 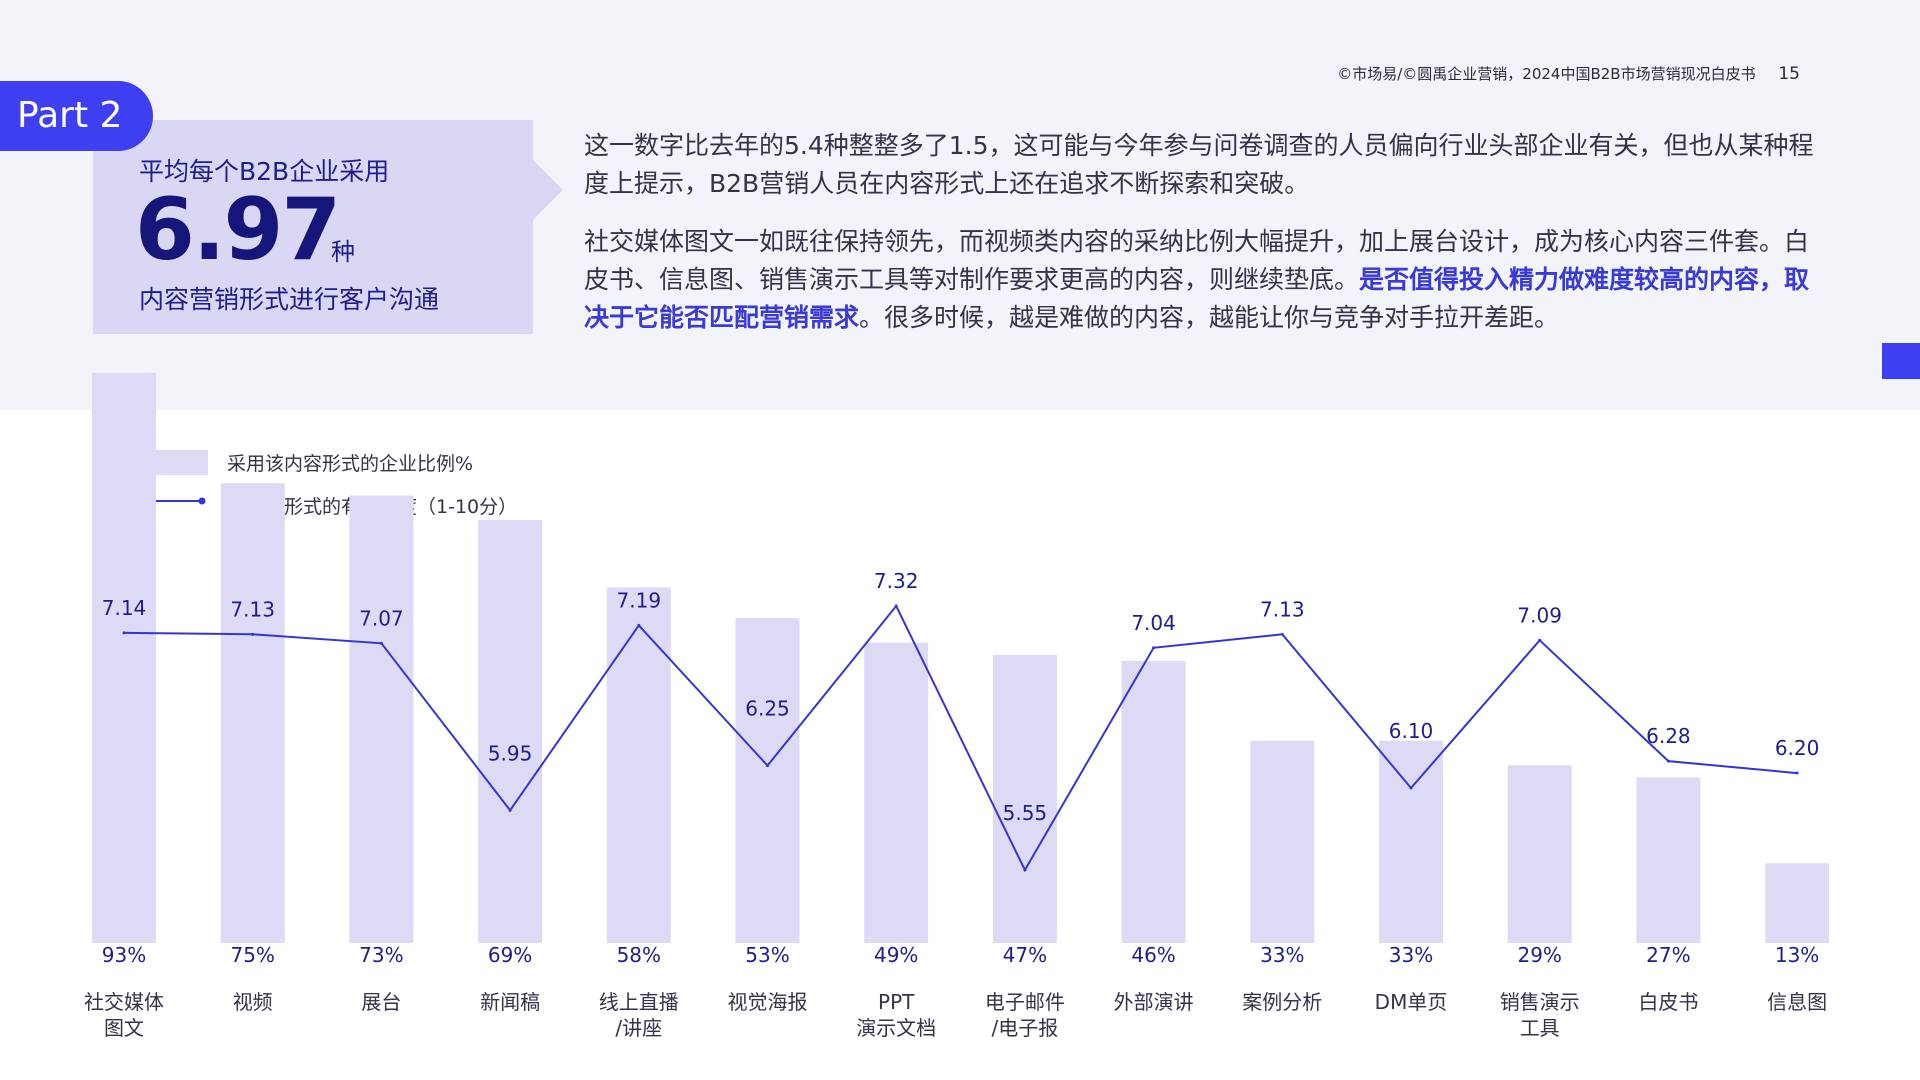 What do you see at coordinates (1025, 955) in the screenshot?
I see `bar-value-label: 47%` at bounding box center [1025, 955].